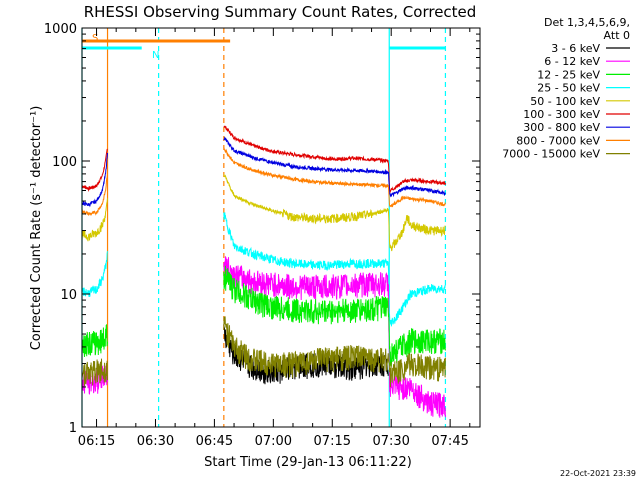 The width and height of the screenshot is (640, 480). Describe the element at coordinates (598, 473) in the screenshot. I see `footer-timestamp: 22-Oct-2021 23:39` at that location.